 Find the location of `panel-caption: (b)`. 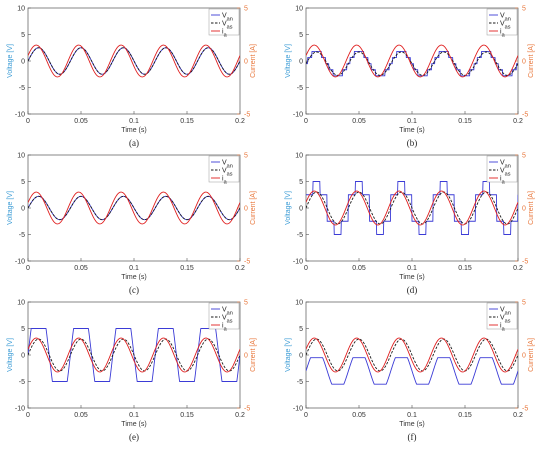

panel-caption: (b) is located at coordinates (412, 143).